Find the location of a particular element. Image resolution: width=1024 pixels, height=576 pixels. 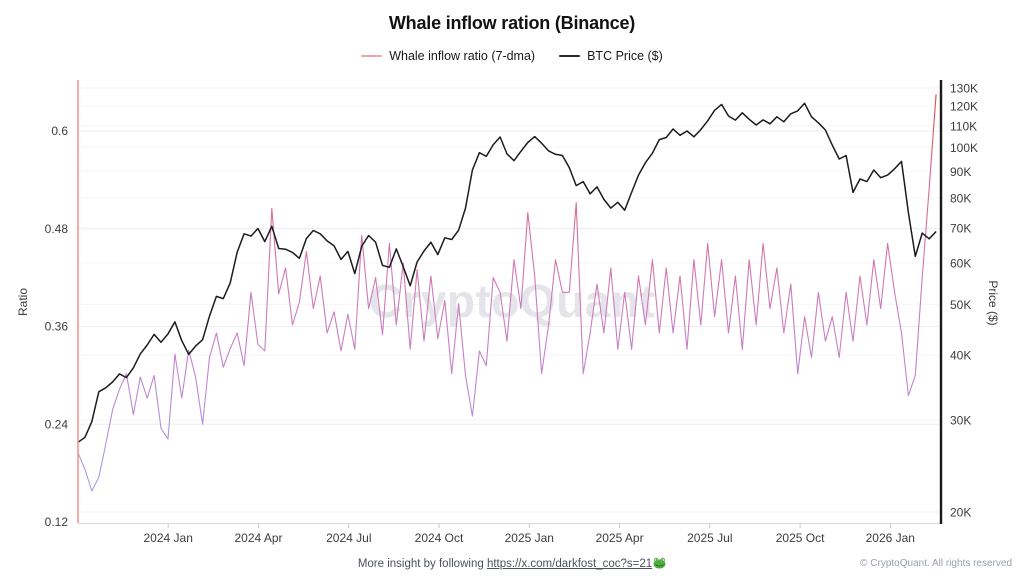

legend-item-whale: Whale inflow ratio (7-dma) is located at coordinates (448, 56).